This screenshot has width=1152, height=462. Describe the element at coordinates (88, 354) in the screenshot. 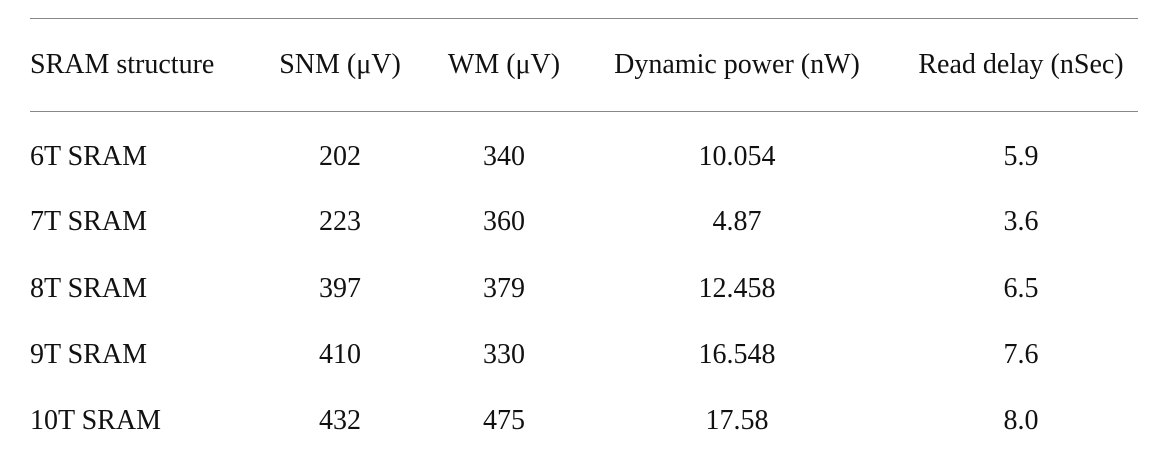

I see `row-label: 9T SRAM` at that location.